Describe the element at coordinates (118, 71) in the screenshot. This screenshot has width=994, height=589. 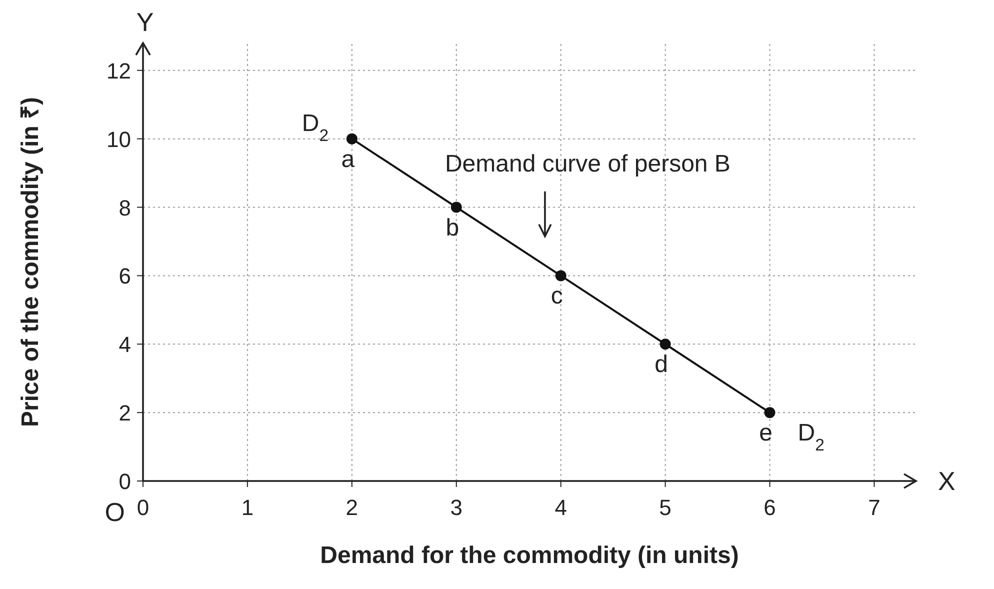
I see `y-tick-label: 12` at that location.